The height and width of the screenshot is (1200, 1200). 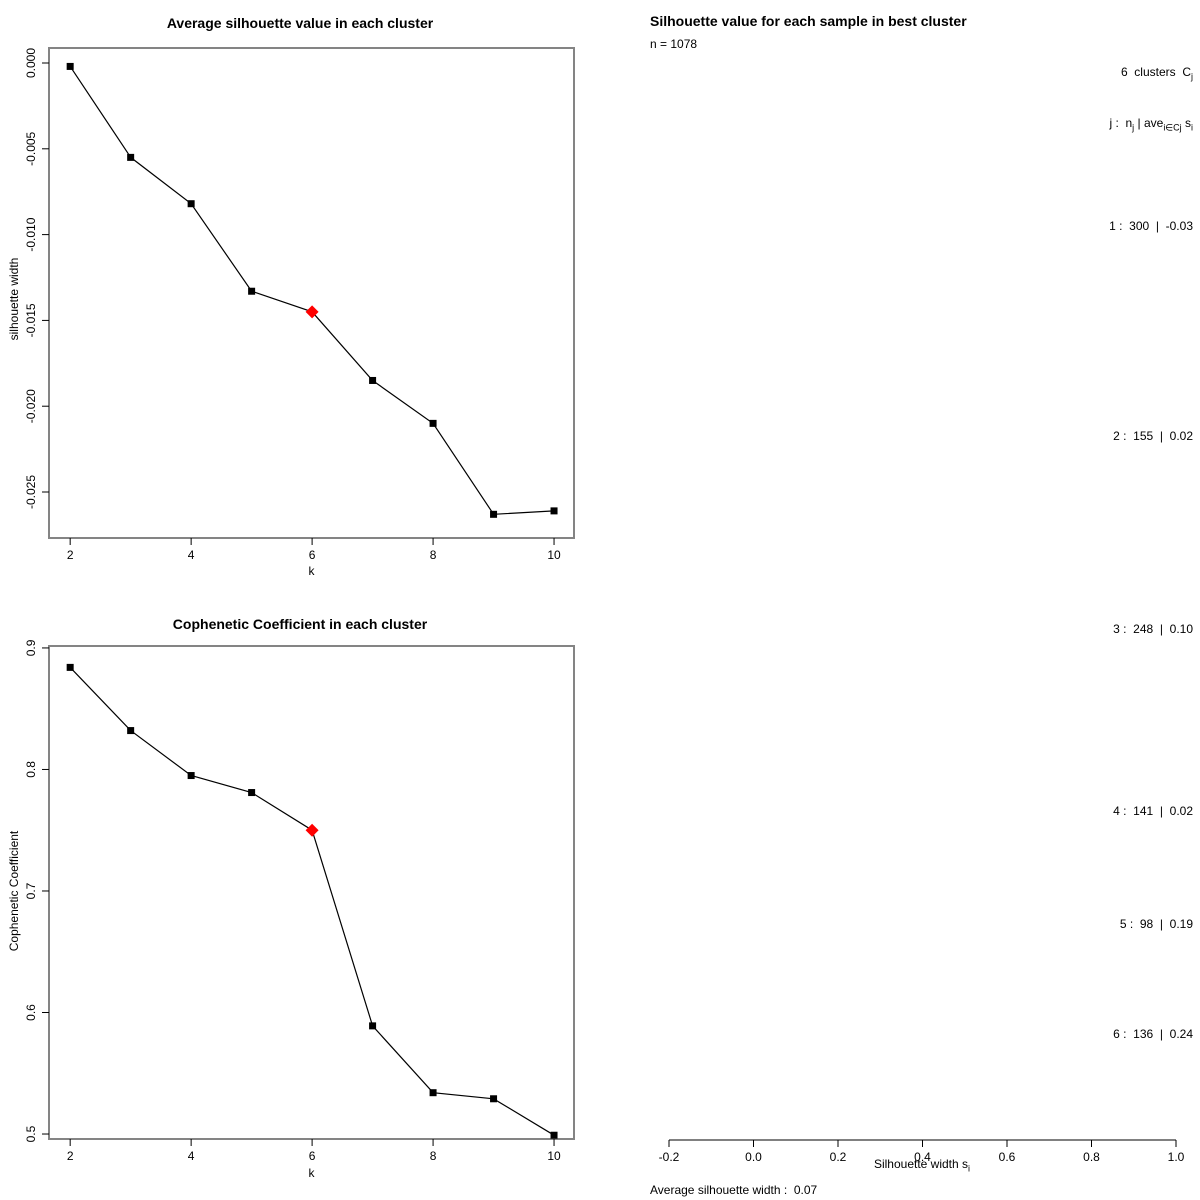 What do you see at coordinates (31, 1012) in the screenshot?
I see `y-tick-label: 0.6` at bounding box center [31, 1012].